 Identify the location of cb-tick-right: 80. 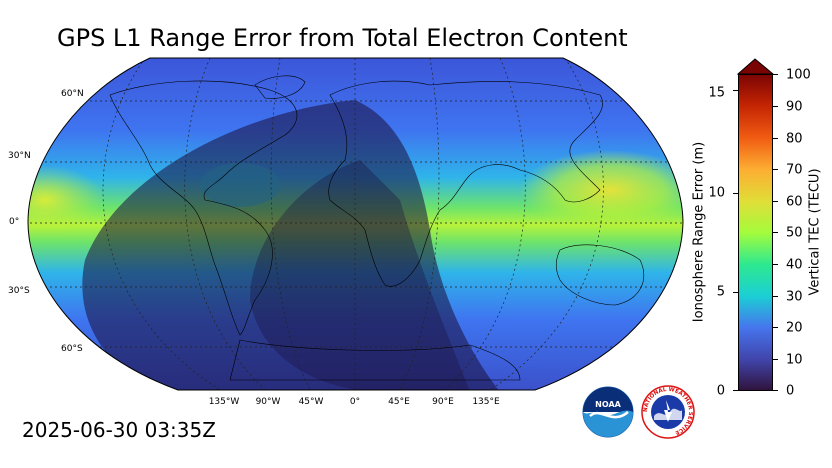
(794, 139).